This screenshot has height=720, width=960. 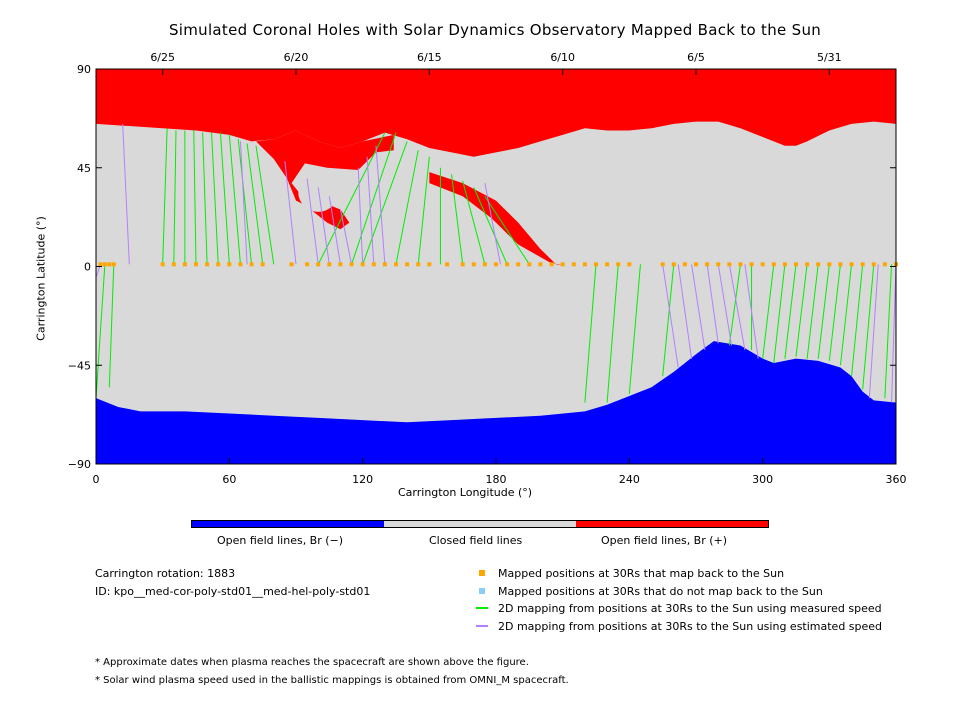 I want to click on y-tick-label: 0, so click(x=87, y=267).